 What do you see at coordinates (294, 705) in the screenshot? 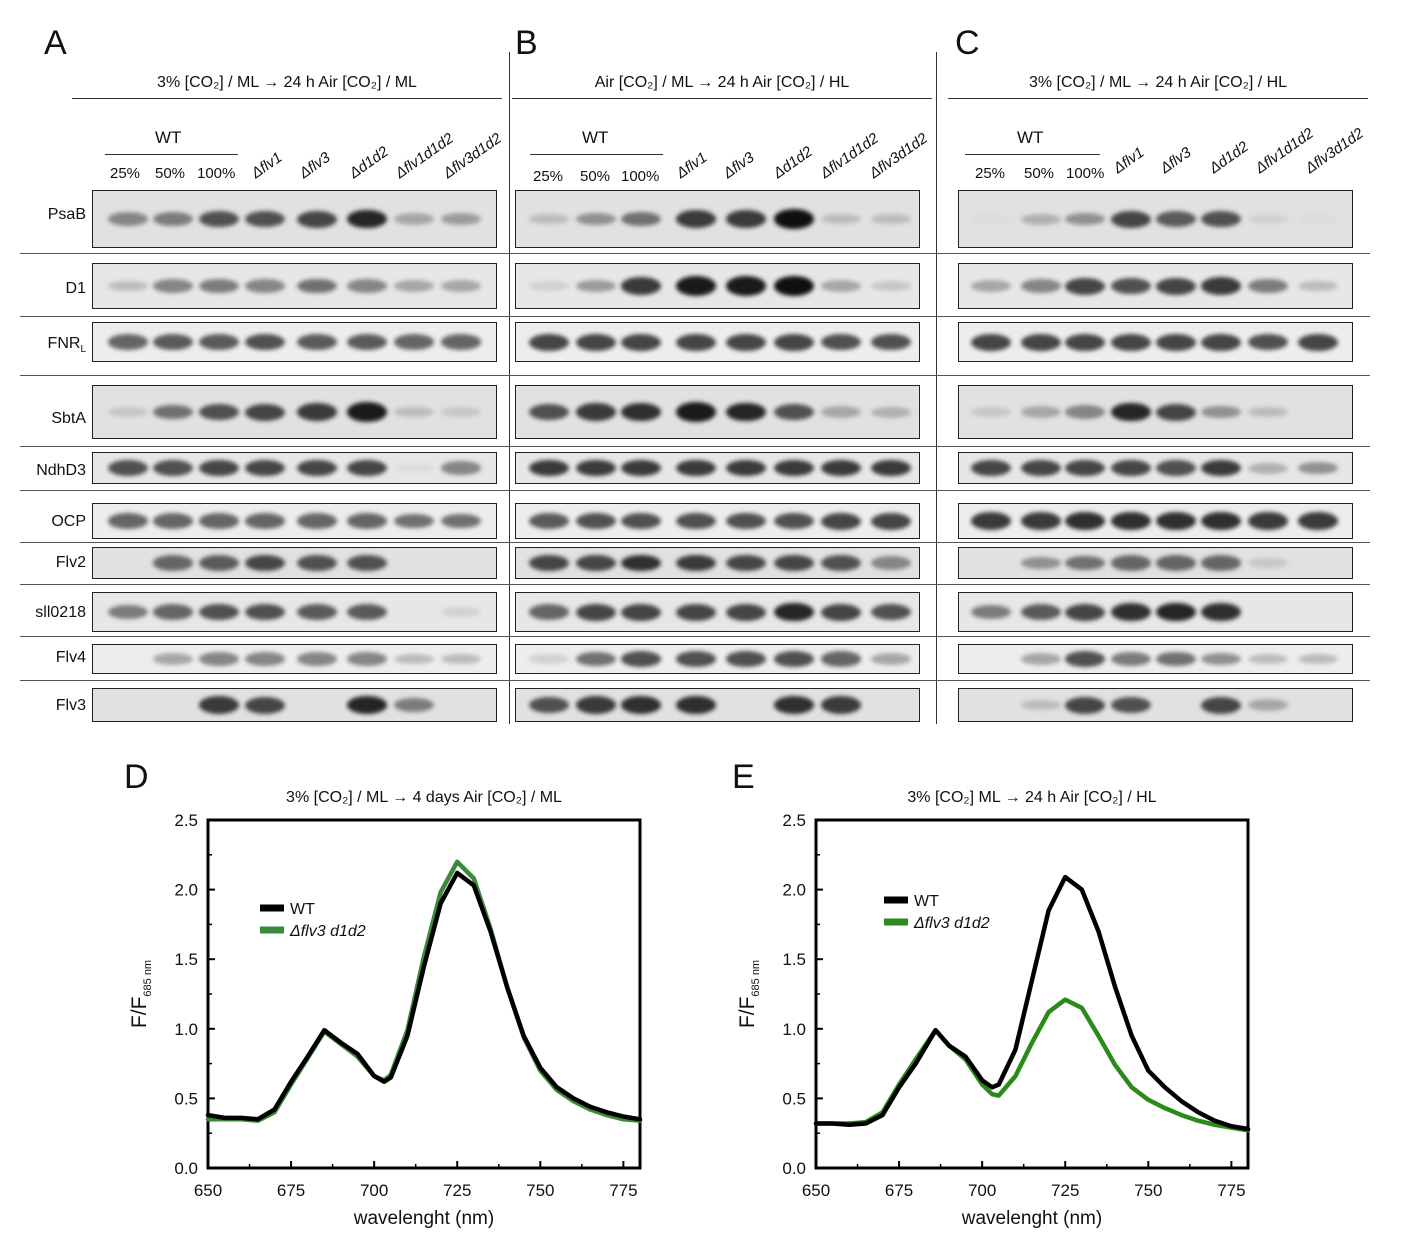
I see `blot-strip-a-flv3` at bounding box center [294, 705].